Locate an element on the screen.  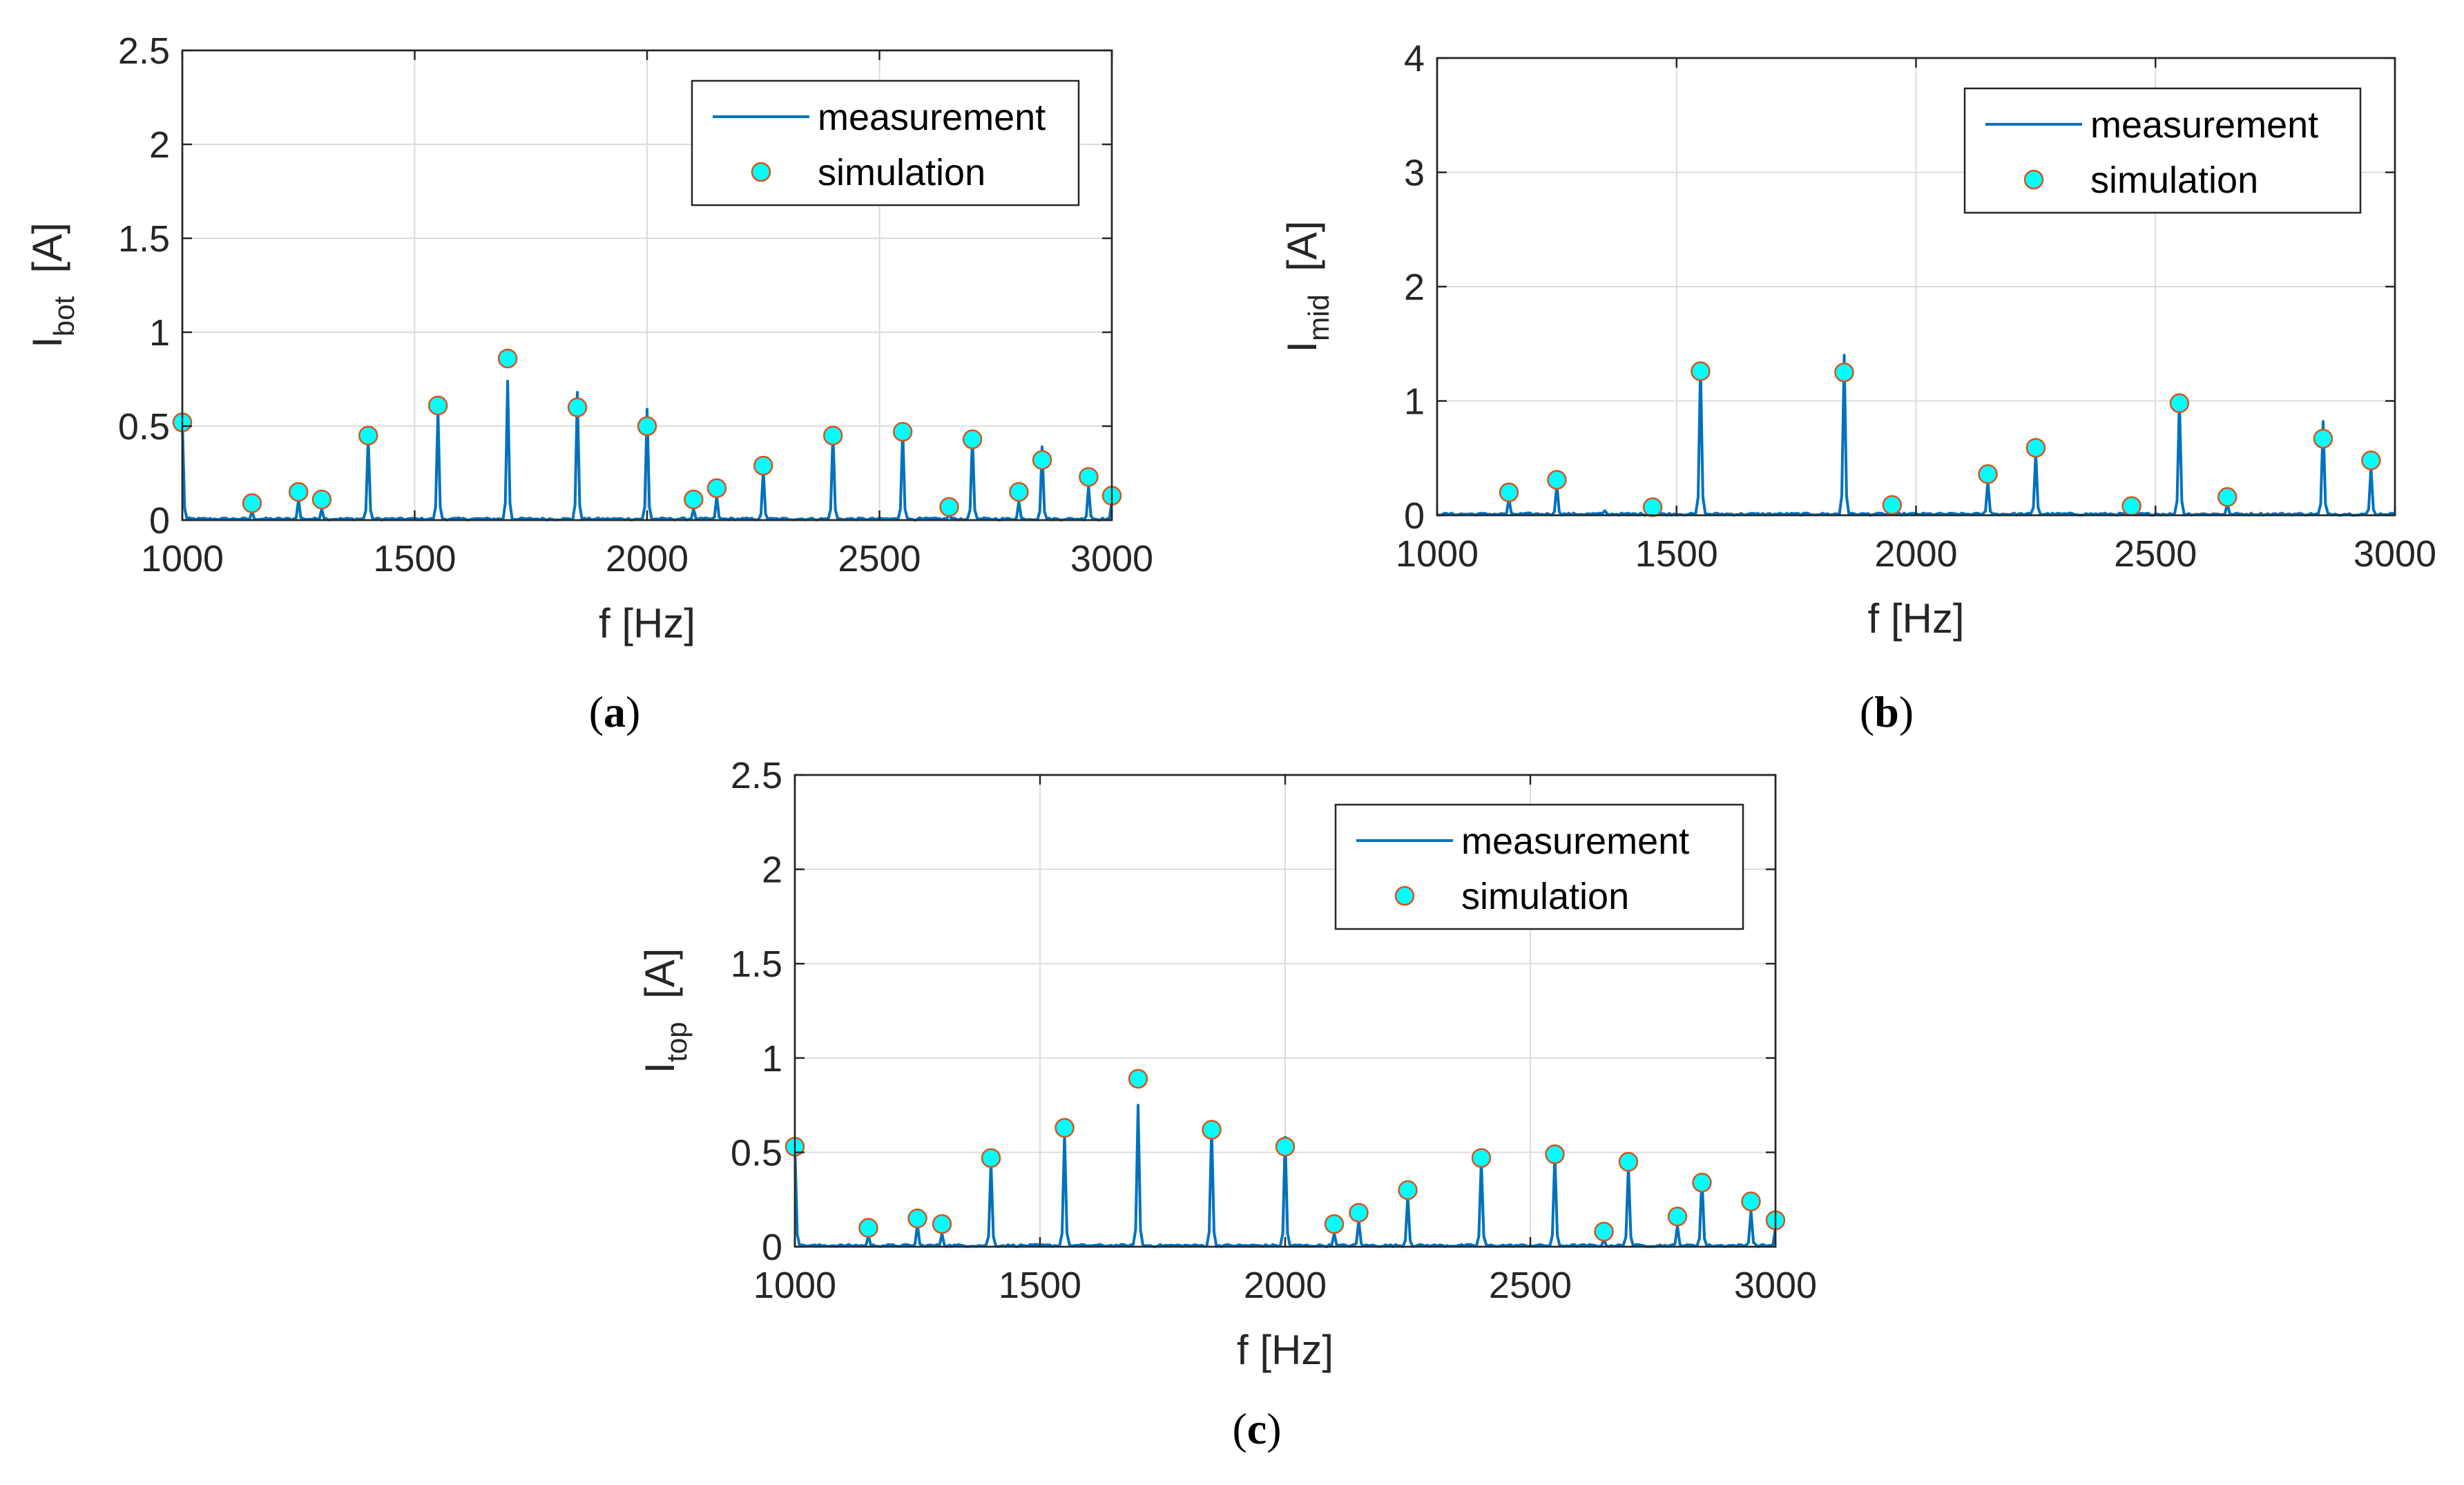
y-tick-label: 3 is located at coordinates (1414, 173).